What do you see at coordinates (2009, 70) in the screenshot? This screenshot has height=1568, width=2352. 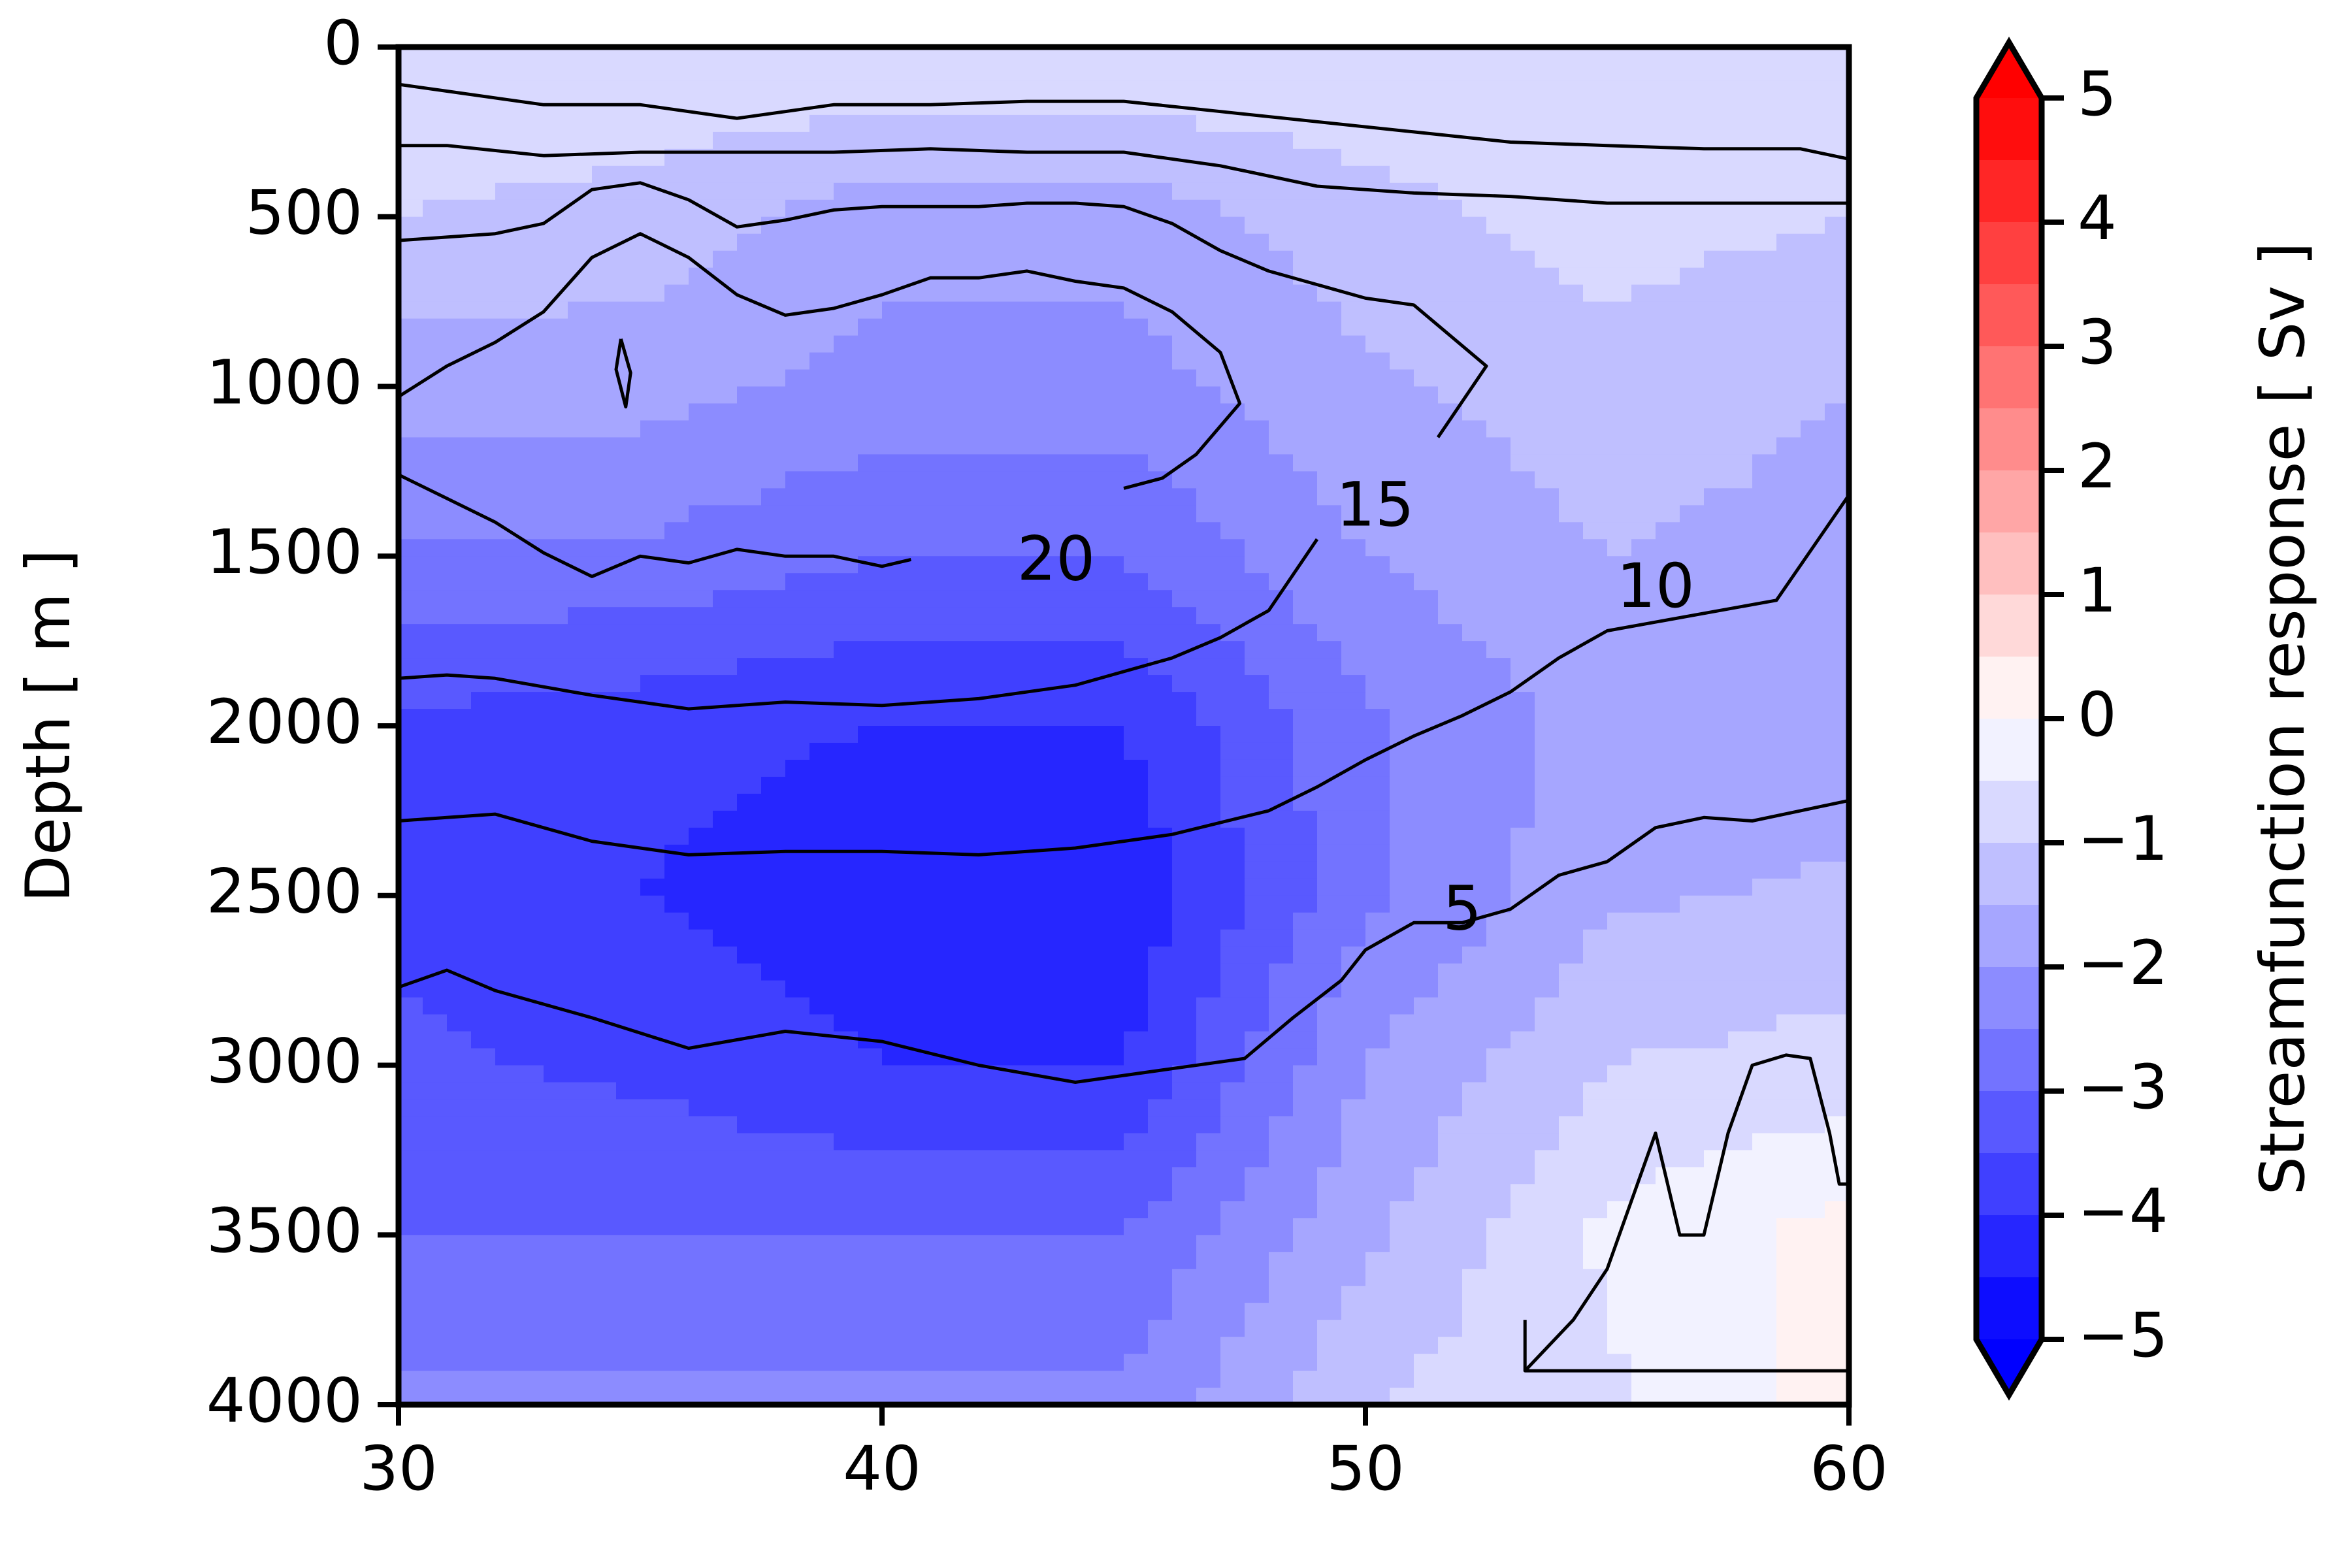 I see `colorbar-extend-max` at bounding box center [2009, 70].